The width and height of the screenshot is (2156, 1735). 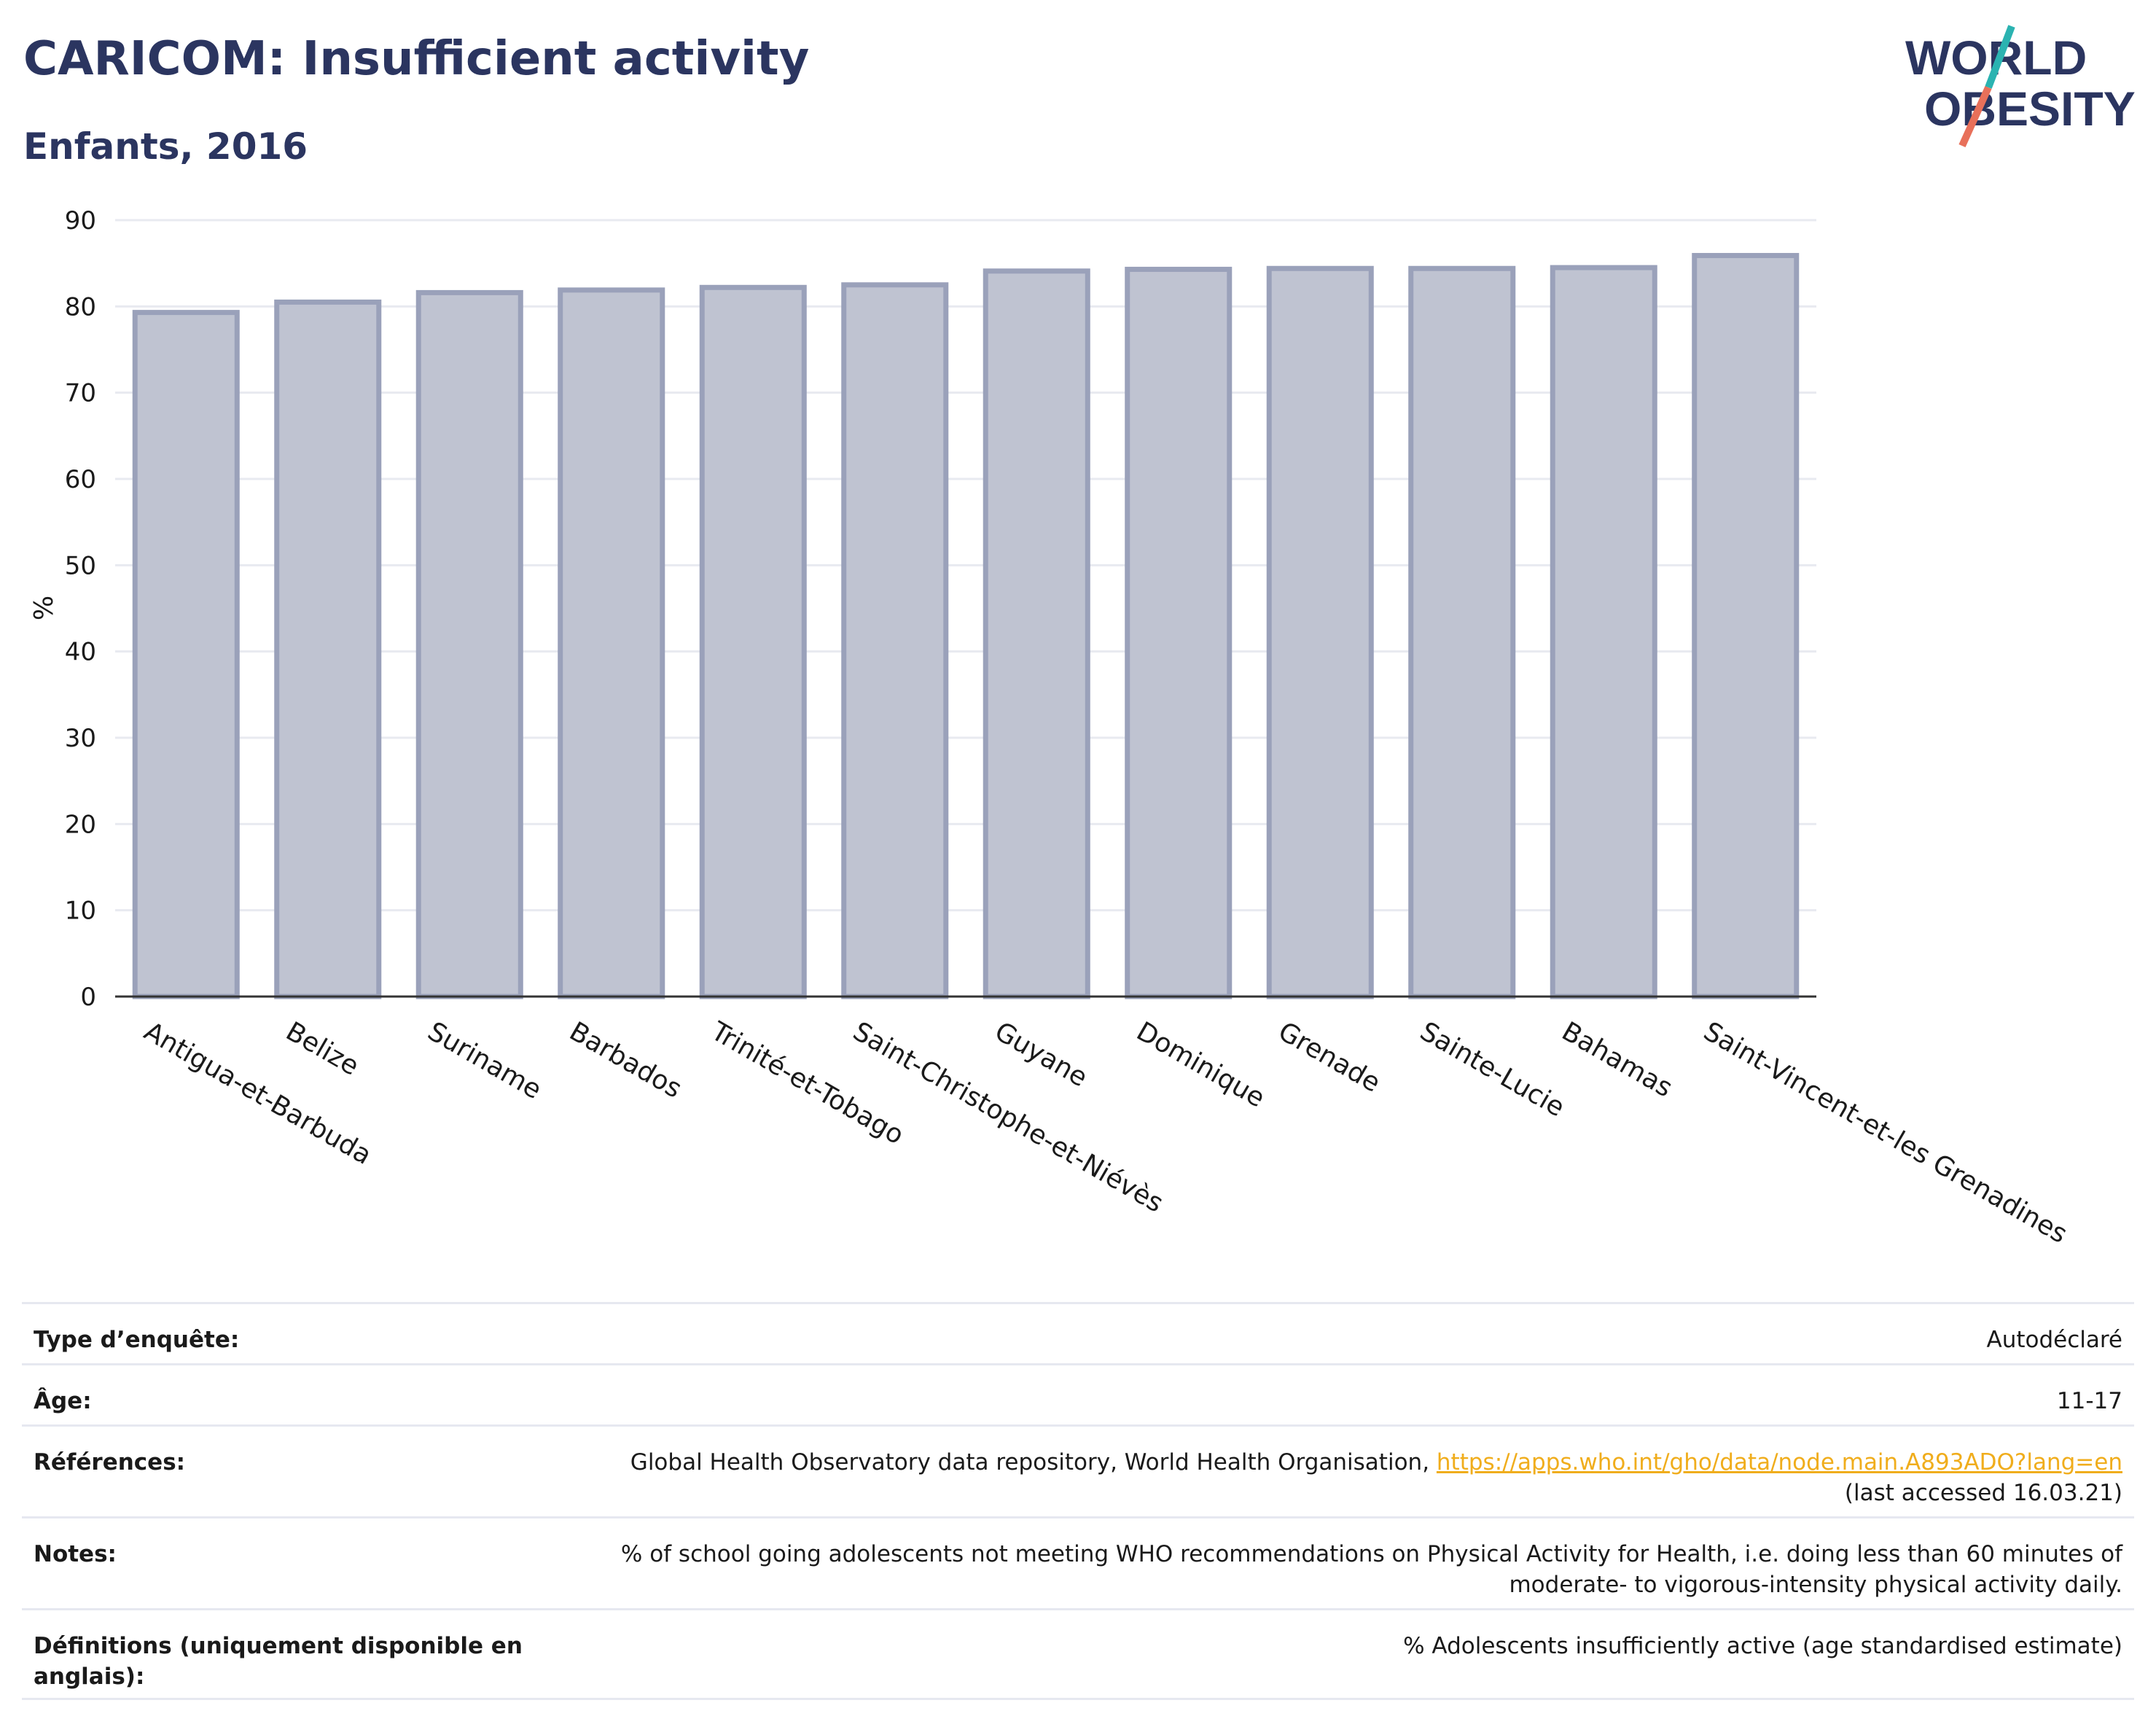 What do you see at coordinates (1983, 1493) in the screenshot?
I see `reference-accessed: (last accessed 16.03.21)` at bounding box center [1983, 1493].